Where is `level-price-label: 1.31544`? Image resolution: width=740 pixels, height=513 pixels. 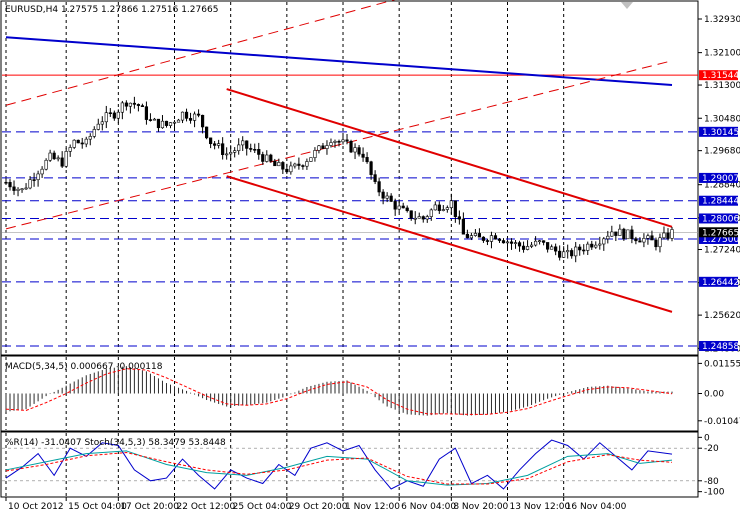 level-price-label: 1.31544 is located at coordinates (720, 76).